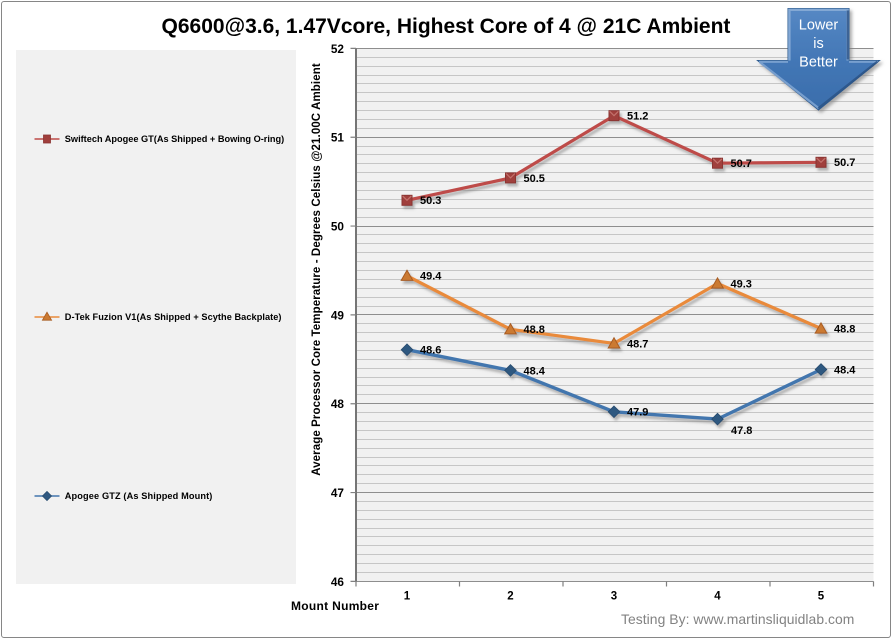  Describe the element at coordinates (430, 351) in the screenshot. I see `svg-text: 48.6` at that location.